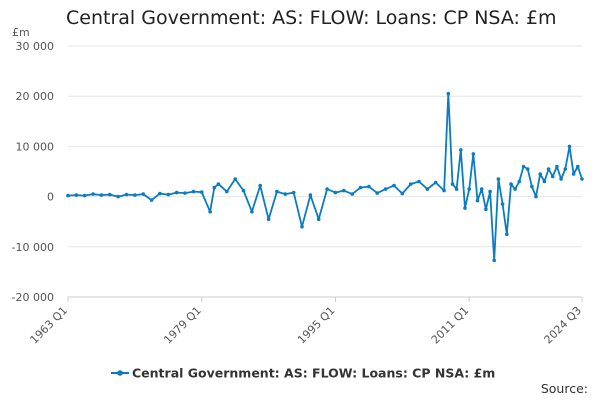 This screenshot has height=400, width=600. I want to click on y-tick-label: -20 000, so click(33, 297).